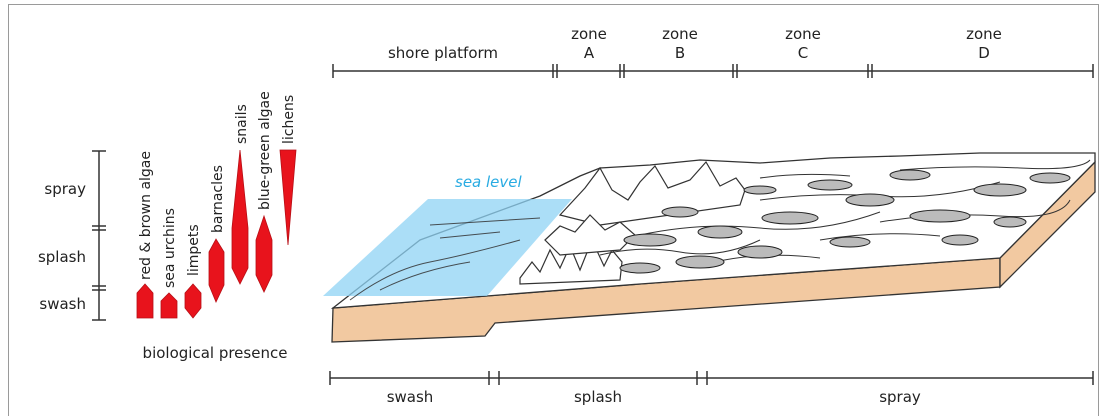 The width and height of the screenshot is (1105, 419). What do you see at coordinates (62, 257) in the screenshot?
I see `left-zone-label-splash: splash` at bounding box center [62, 257].